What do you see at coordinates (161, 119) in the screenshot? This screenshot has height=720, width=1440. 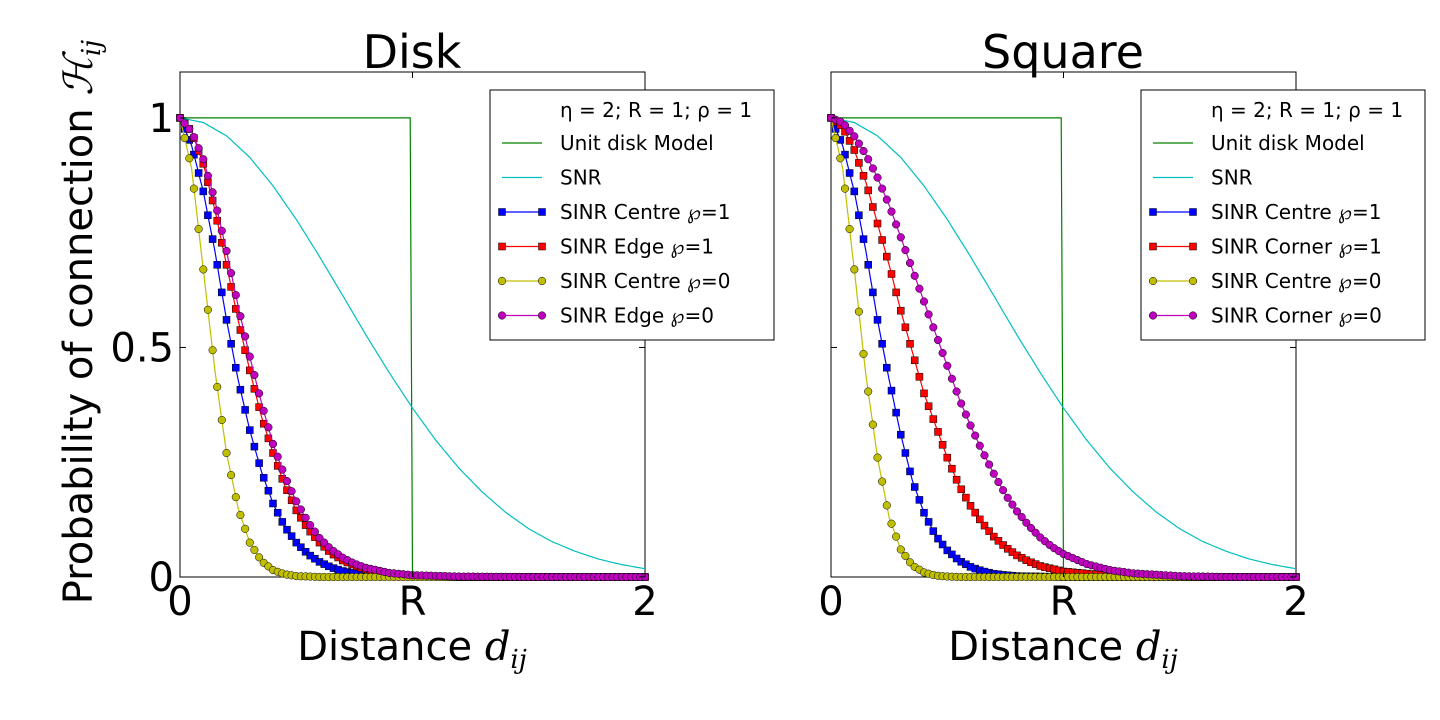 I see `y-tick-label: 1` at bounding box center [161, 119].